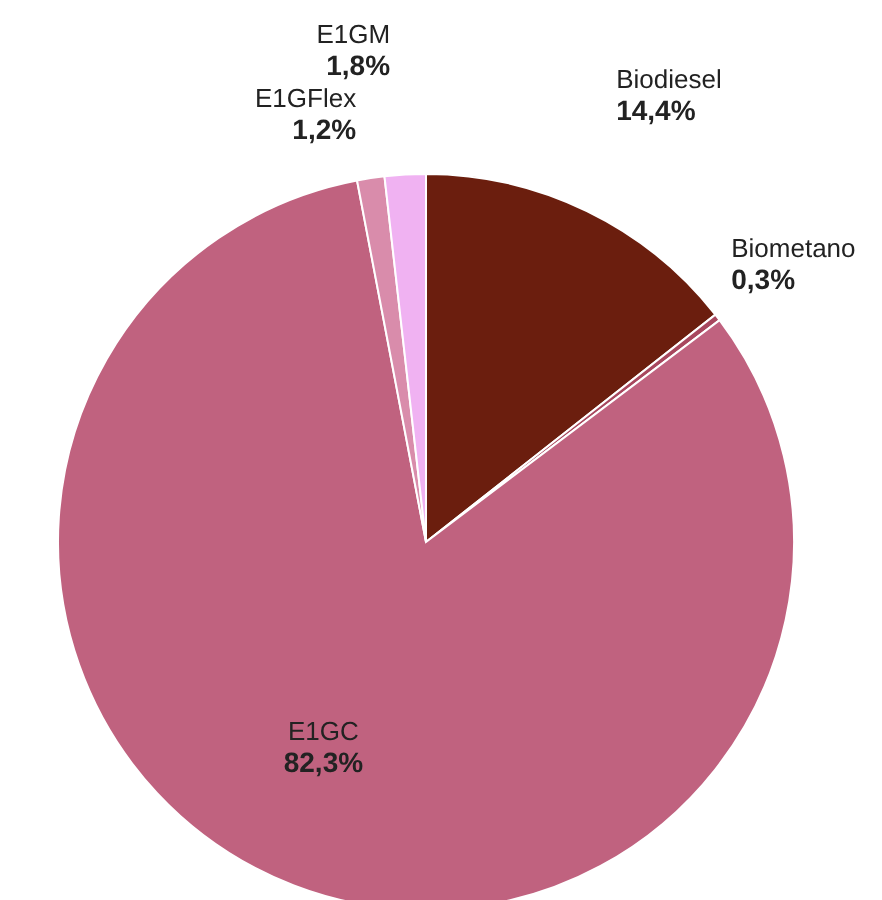 Image resolution: width=882 pixels, height=900 pixels. I want to click on slice-label: Biodiesel, so click(669, 79).